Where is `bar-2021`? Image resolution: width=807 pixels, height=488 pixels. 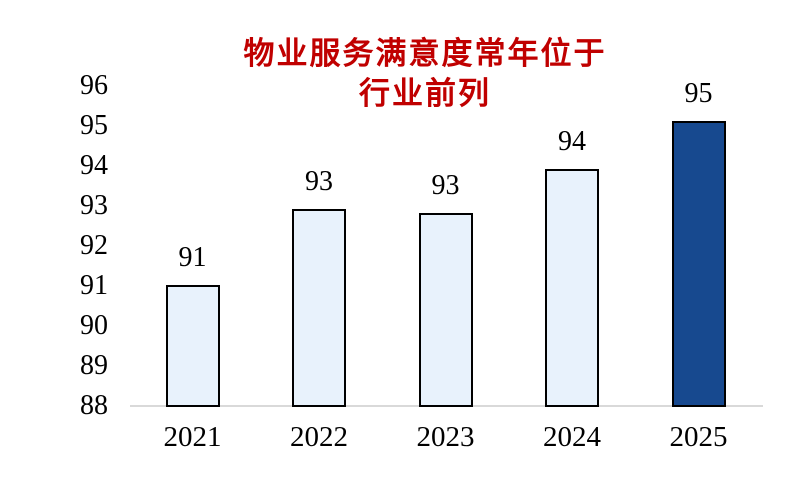
bar-2021 is located at coordinates (192, 346).